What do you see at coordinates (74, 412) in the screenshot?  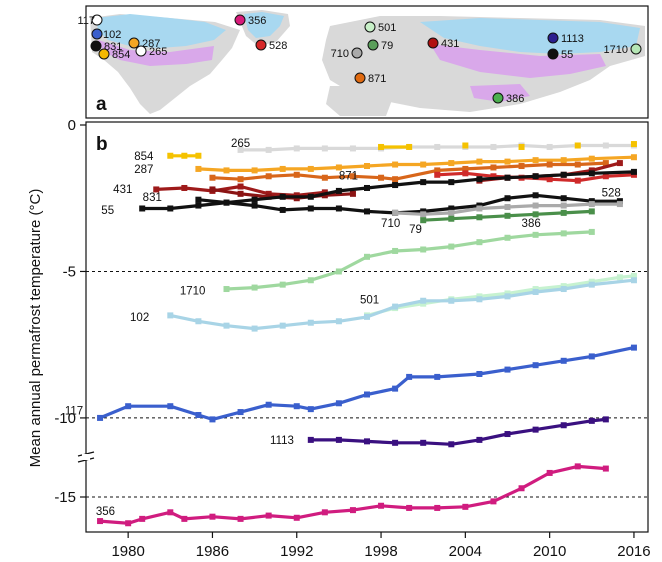 I see `series-label-117: 117` at bounding box center [74, 412].